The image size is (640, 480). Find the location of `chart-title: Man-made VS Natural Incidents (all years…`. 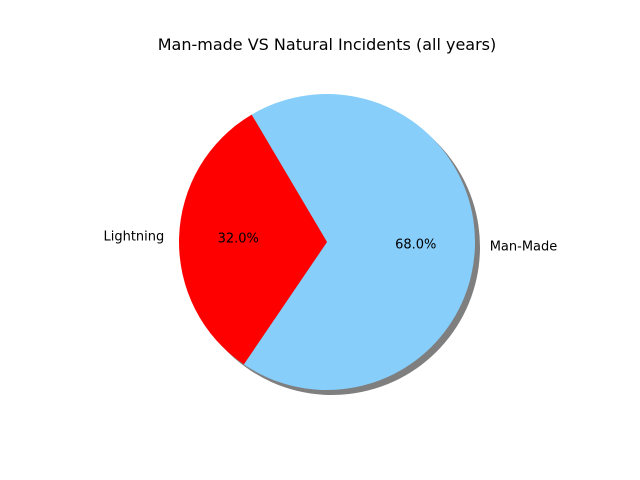

chart-title: Man-made VS Natural Incidents (all years… is located at coordinates (327, 44).